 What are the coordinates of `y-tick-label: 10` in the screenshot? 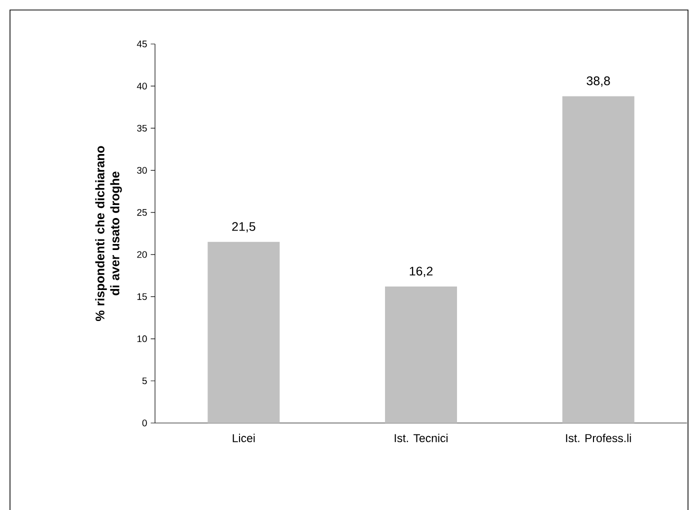 It's located at (142, 338).